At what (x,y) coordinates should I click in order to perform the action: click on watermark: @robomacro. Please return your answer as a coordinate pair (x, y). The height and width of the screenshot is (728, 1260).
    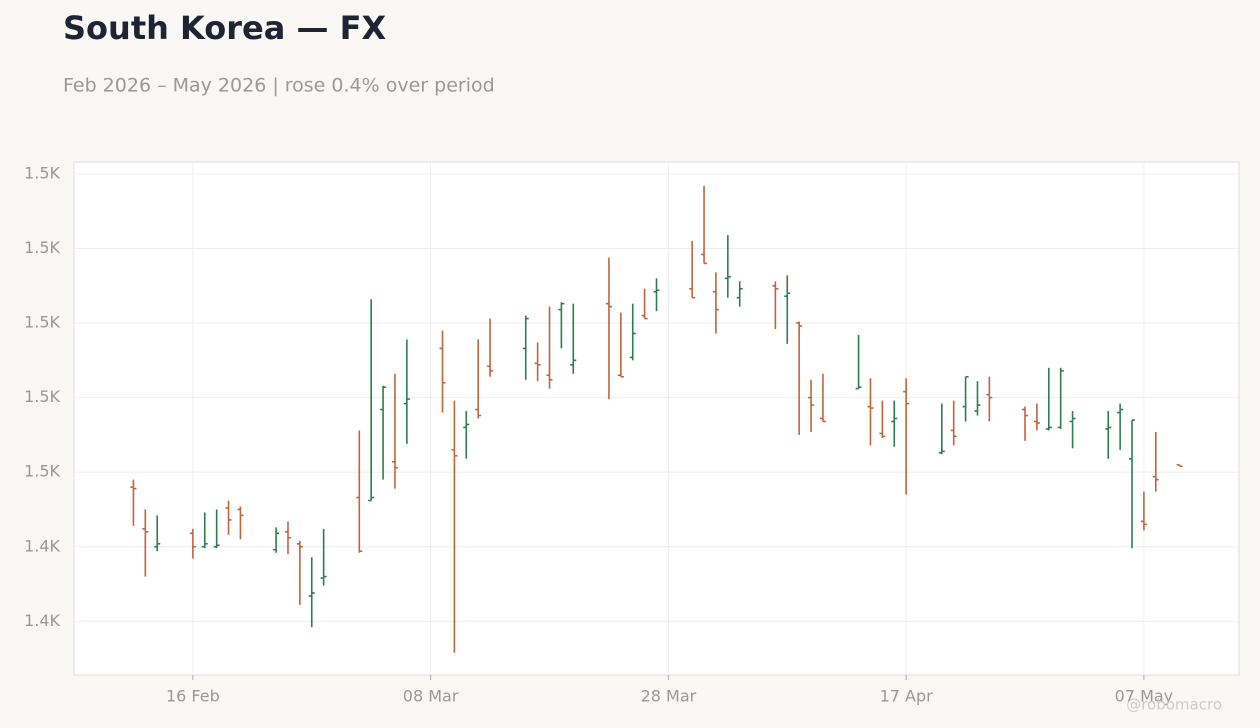
    Looking at the image, I should click on (1174, 705).